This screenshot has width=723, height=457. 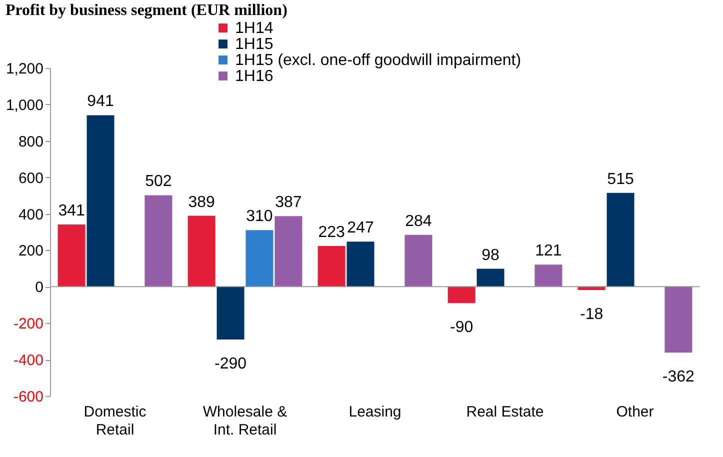 What do you see at coordinates (259, 217) in the screenshot?
I see `data-label: 310` at bounding box center [259, 217].